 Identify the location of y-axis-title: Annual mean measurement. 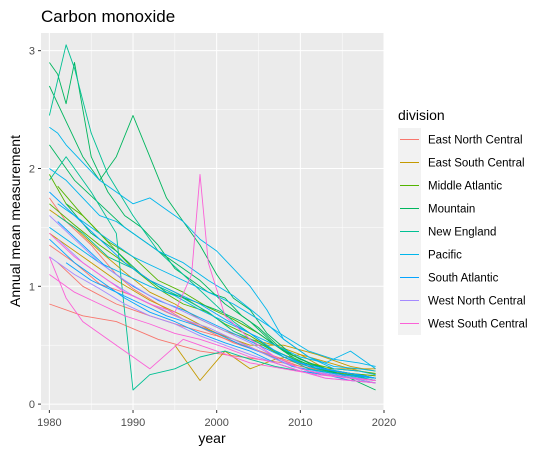
(15, 221).